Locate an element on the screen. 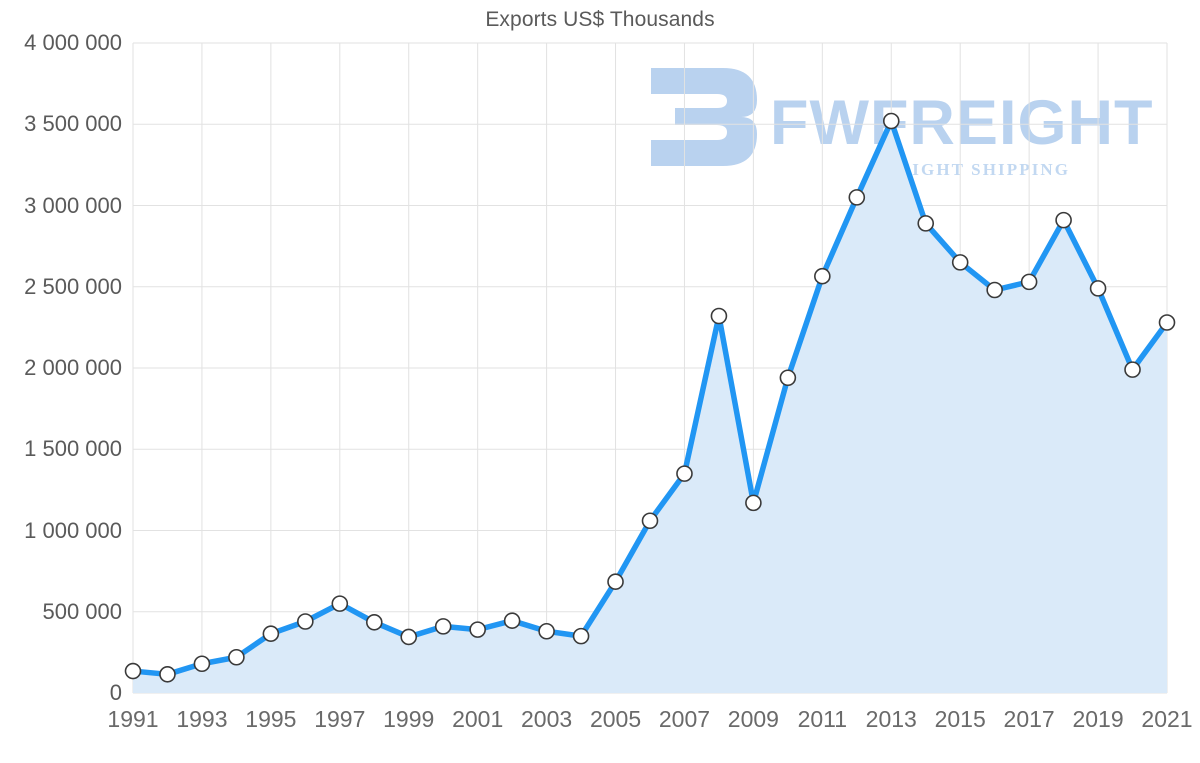 Image resolution: width=1200 pixels, height=763 pixels. y-tick-label: 0 is located at coordinates (115, 692).